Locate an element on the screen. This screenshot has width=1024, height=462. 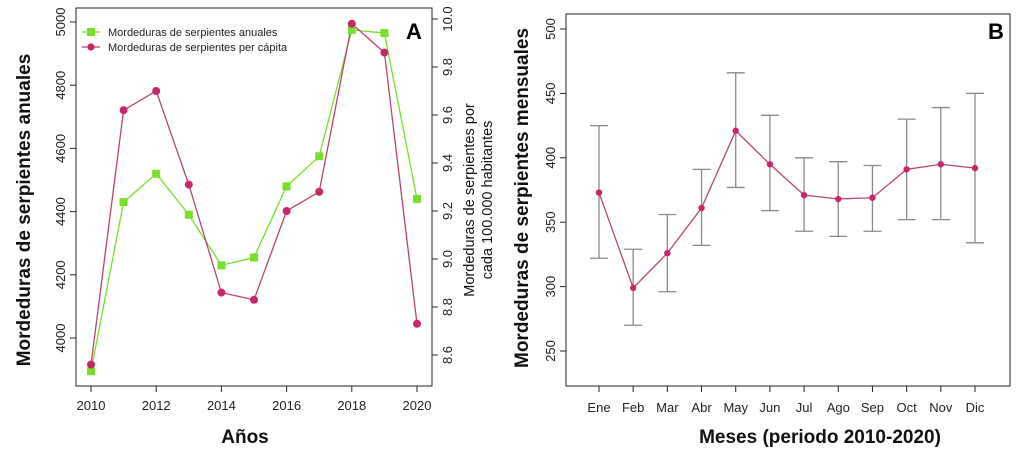
series-line-monthly is located at coordinates (787, 209).